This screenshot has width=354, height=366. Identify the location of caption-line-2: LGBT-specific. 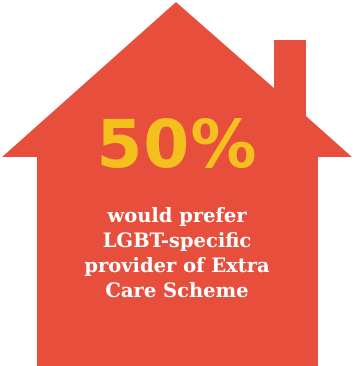
(177, 240).